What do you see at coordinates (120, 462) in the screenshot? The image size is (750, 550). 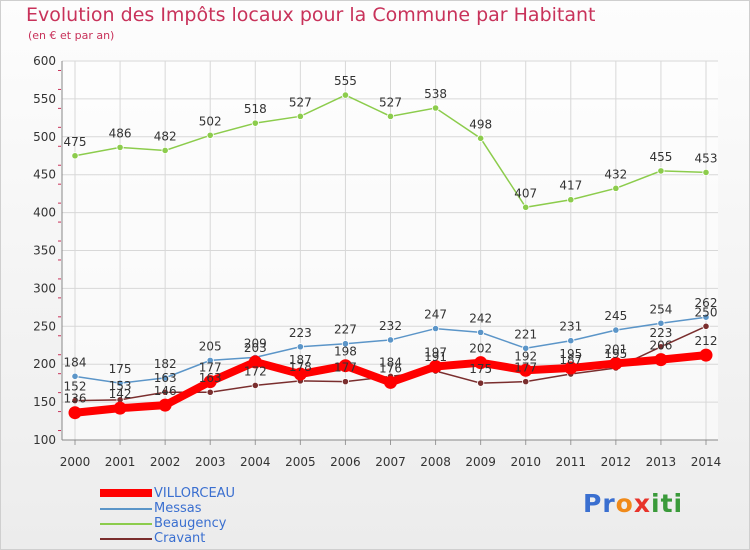 I see `x-tick-label: 2001` at bounding box center [120, 462].